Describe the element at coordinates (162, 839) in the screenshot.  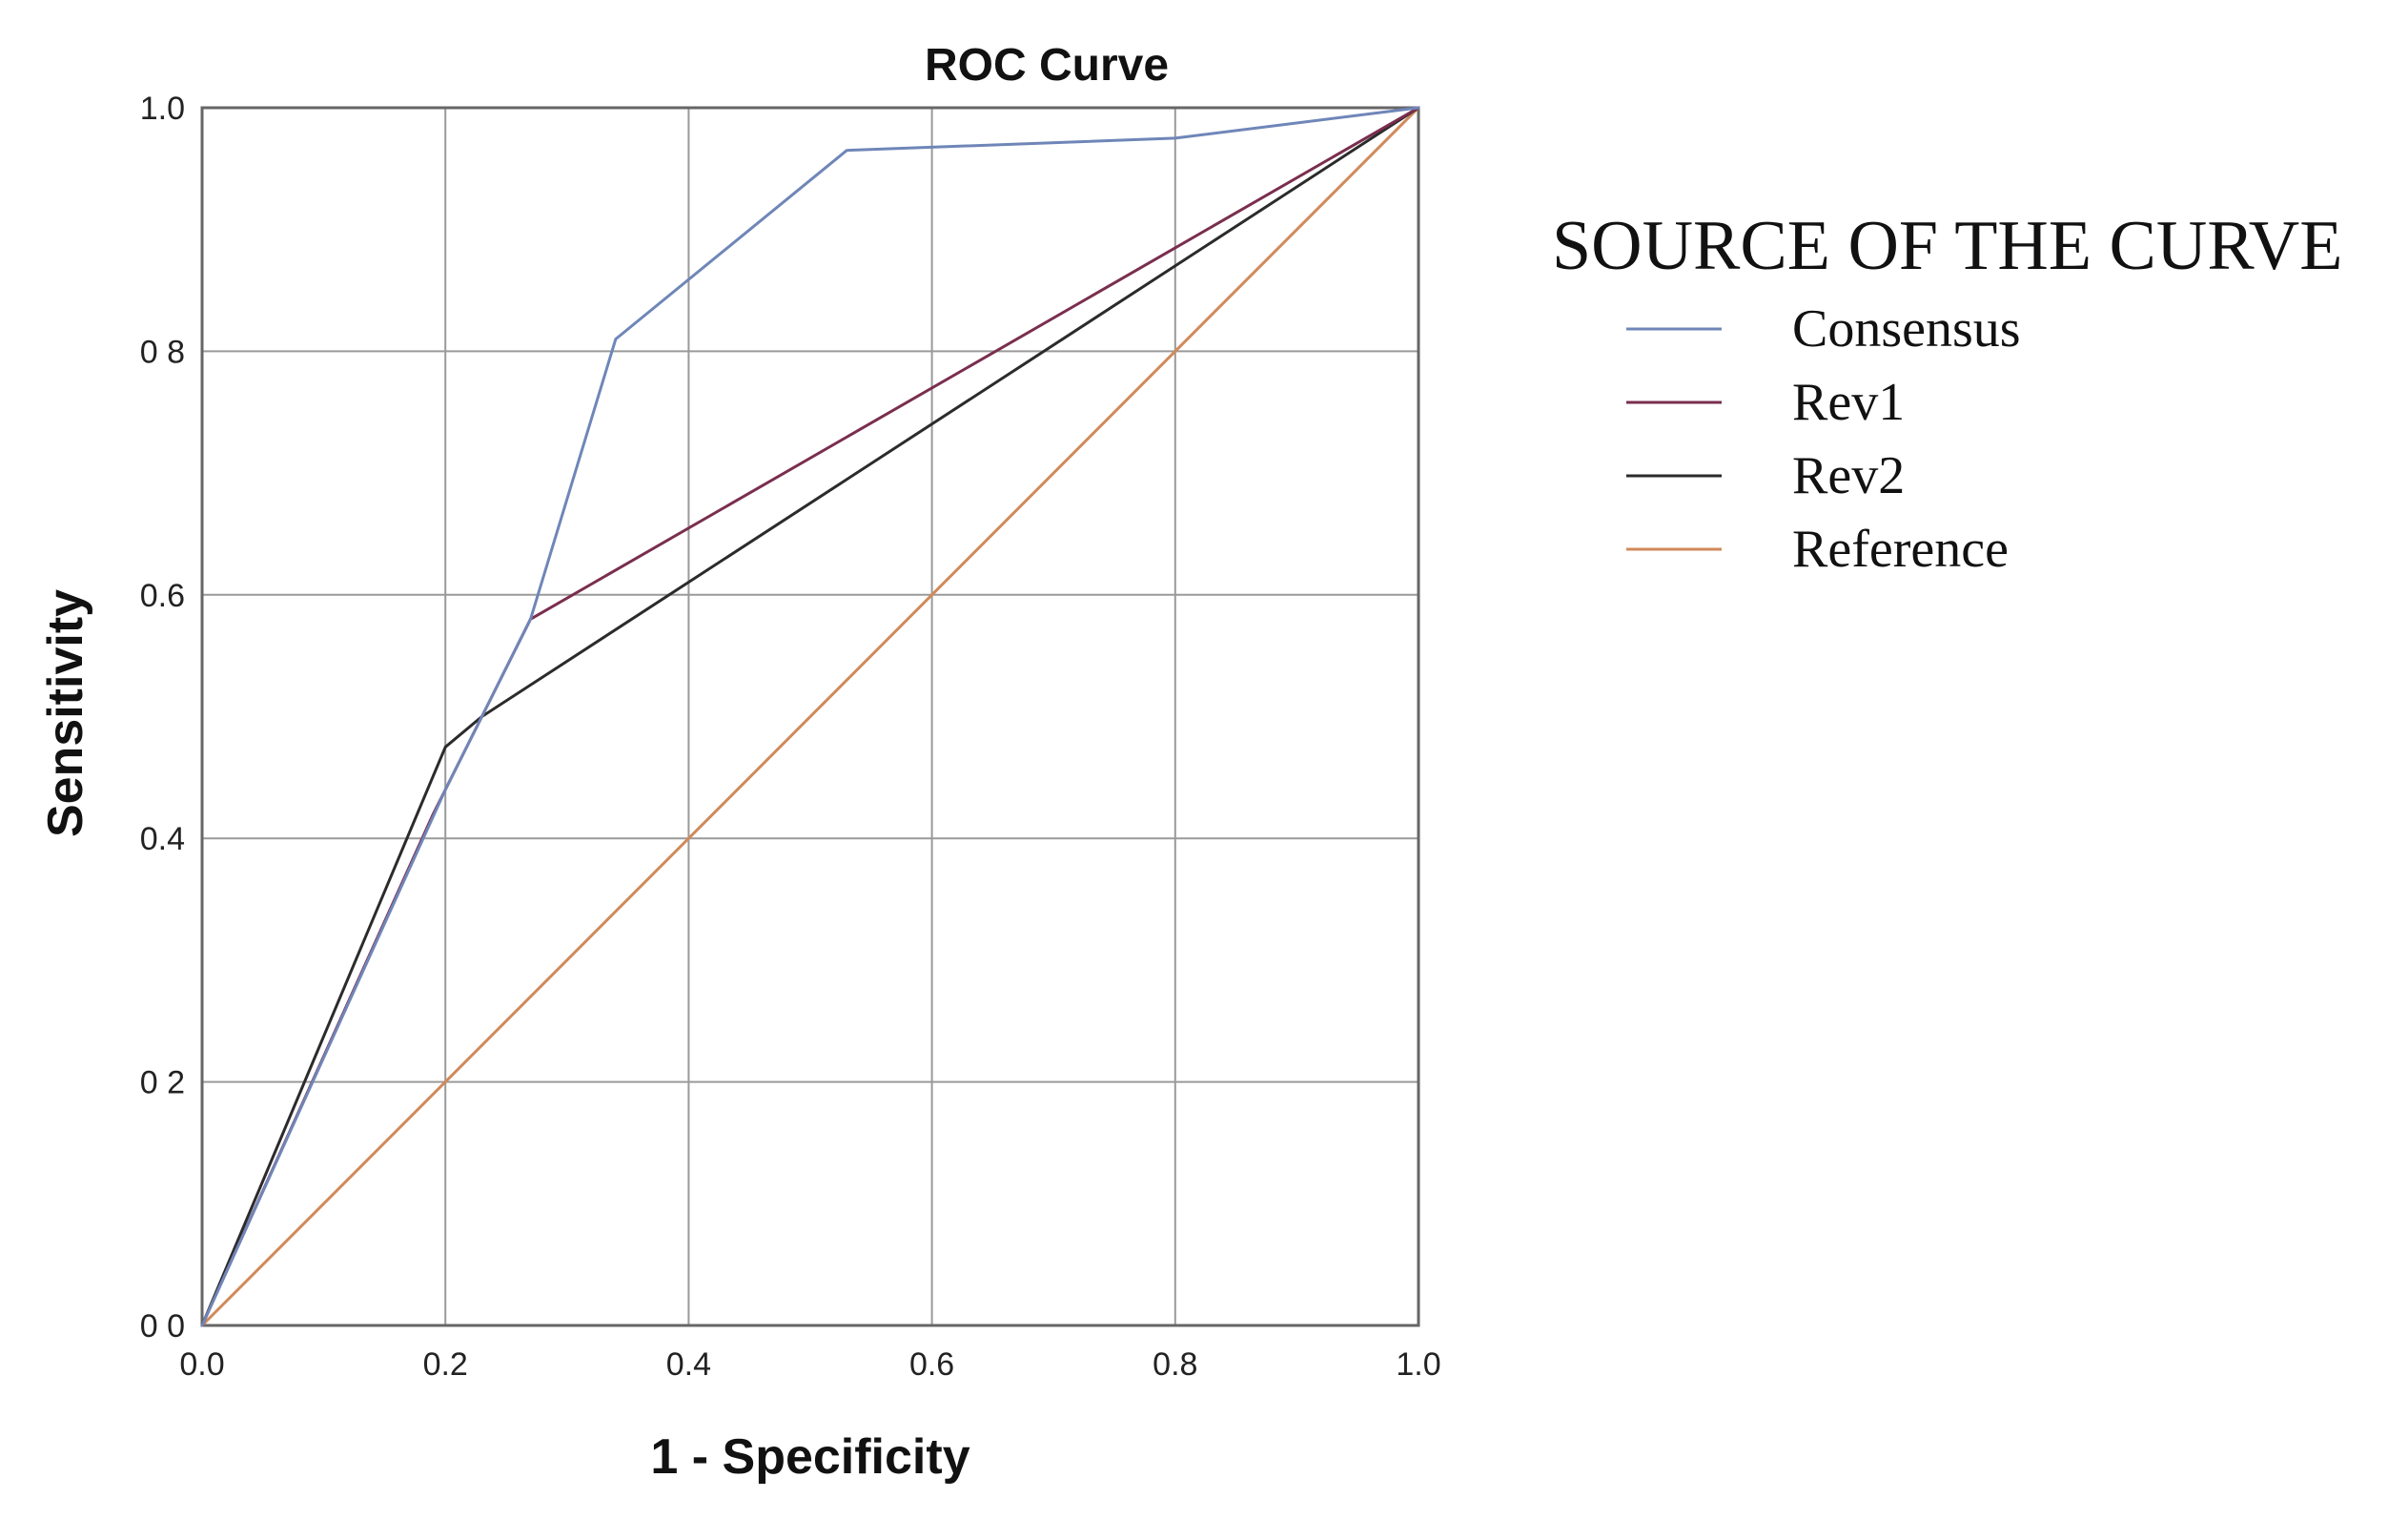
I see `y-tick-label: 0.4` at that location.